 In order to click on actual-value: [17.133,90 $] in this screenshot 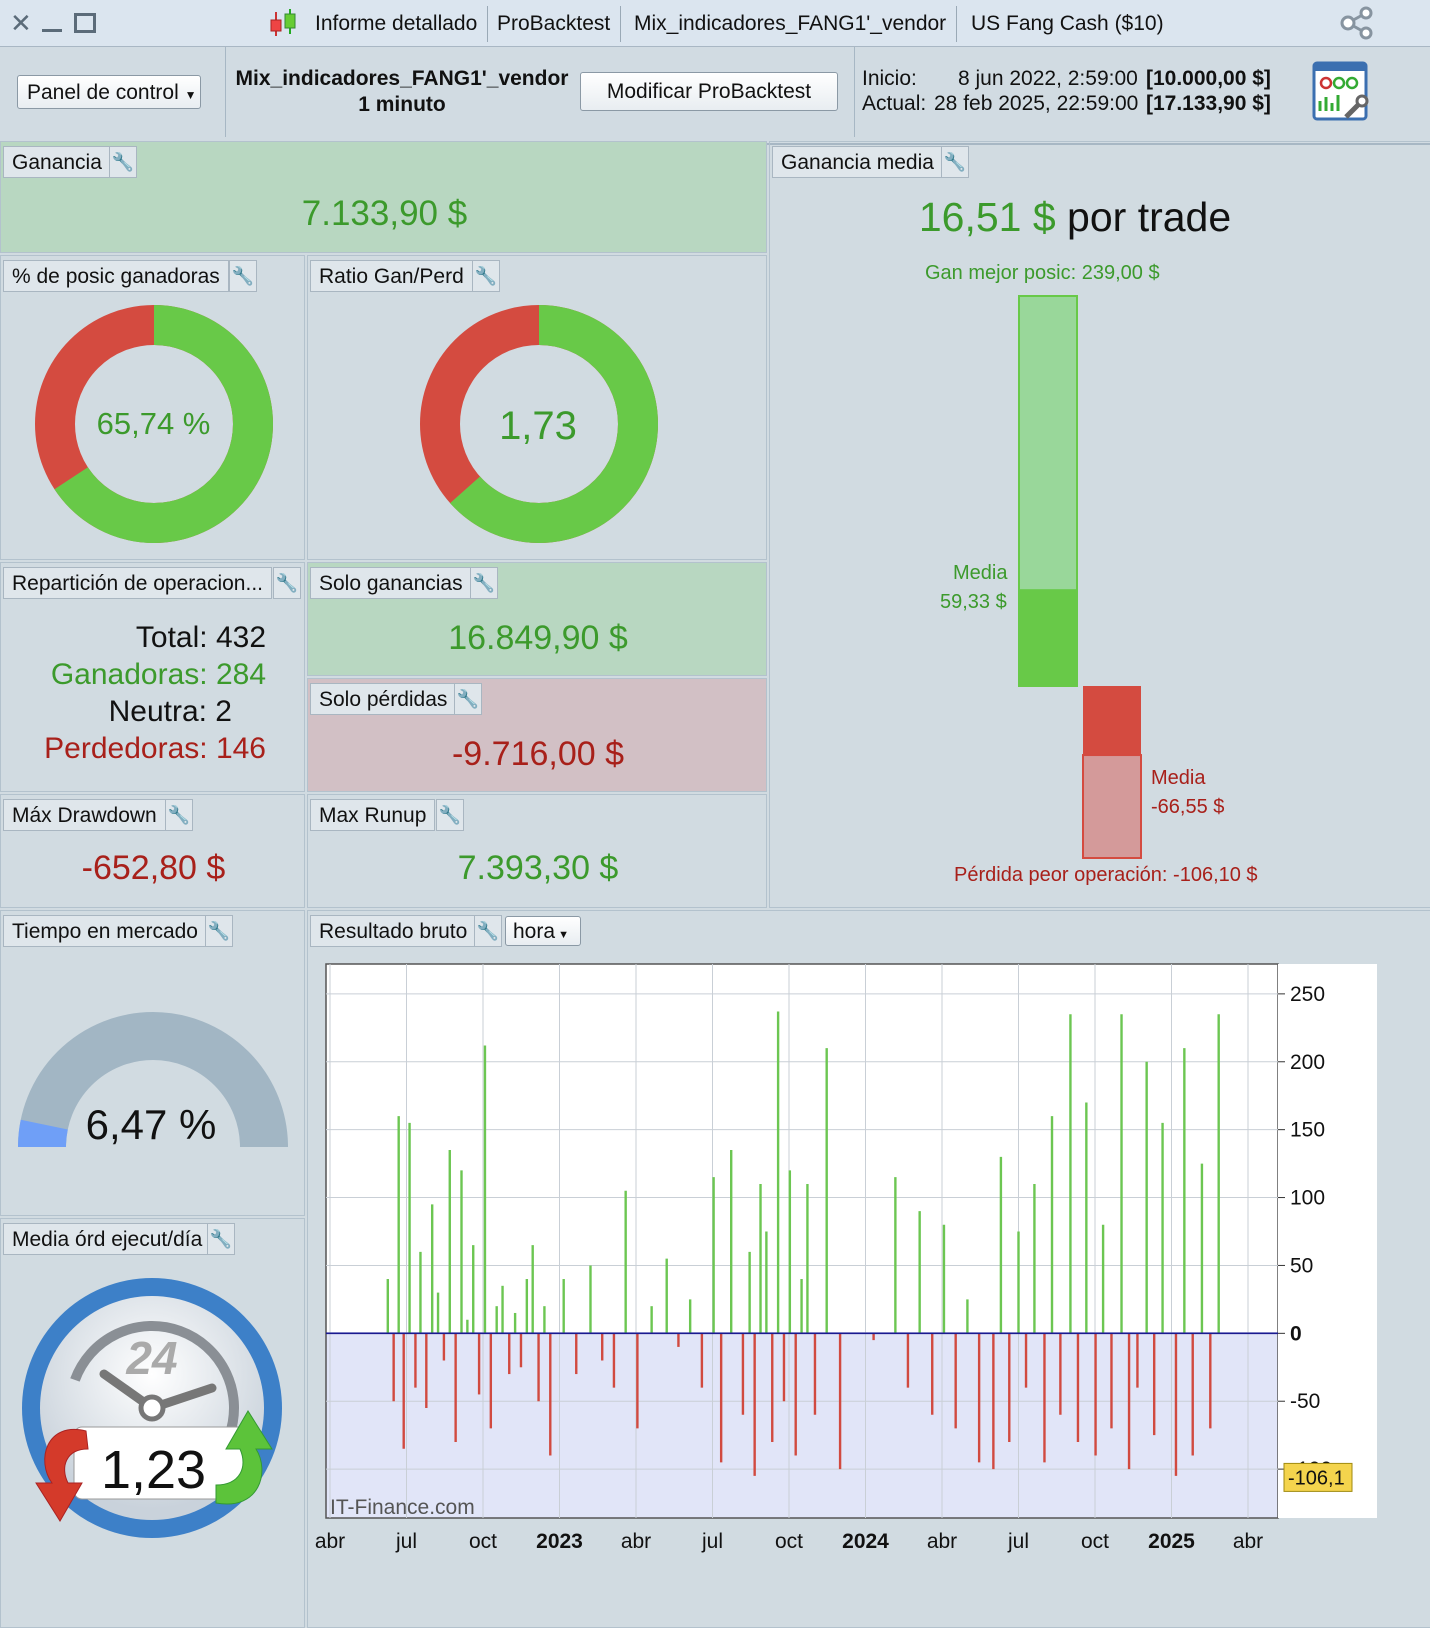, I will do `click(1208, 103)`.